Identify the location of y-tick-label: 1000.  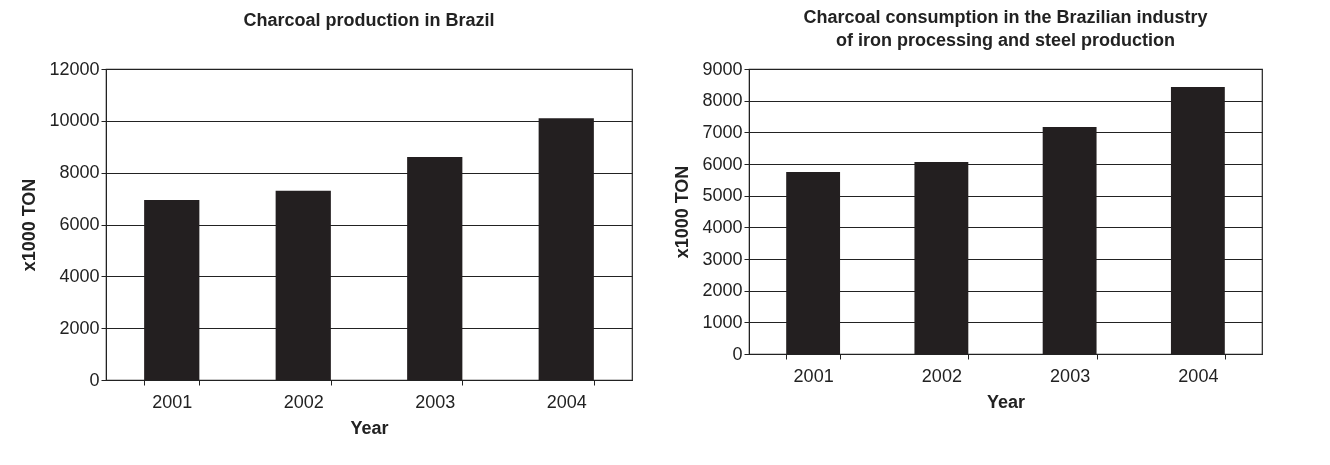
(722, 321).